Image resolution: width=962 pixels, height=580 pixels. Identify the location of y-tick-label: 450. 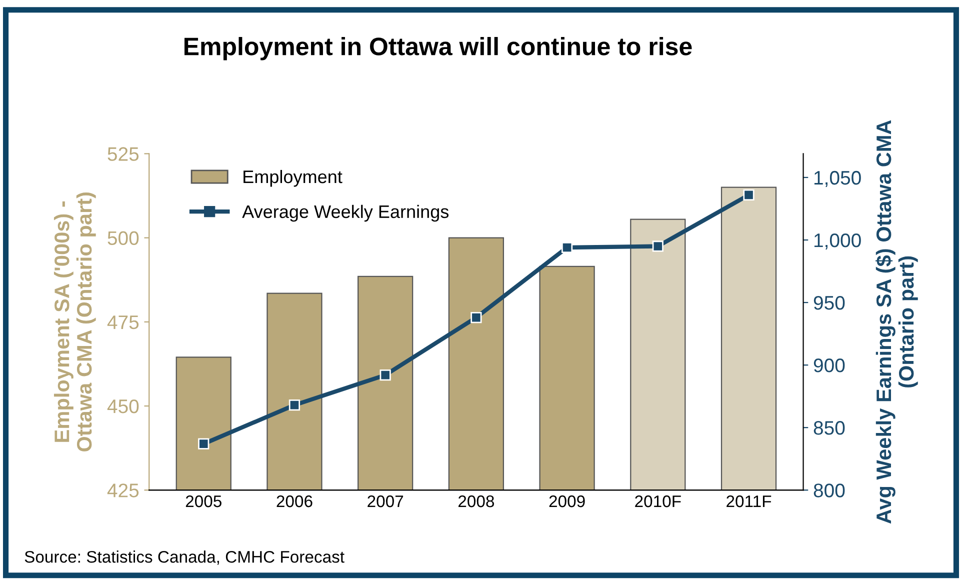
(123, 406).